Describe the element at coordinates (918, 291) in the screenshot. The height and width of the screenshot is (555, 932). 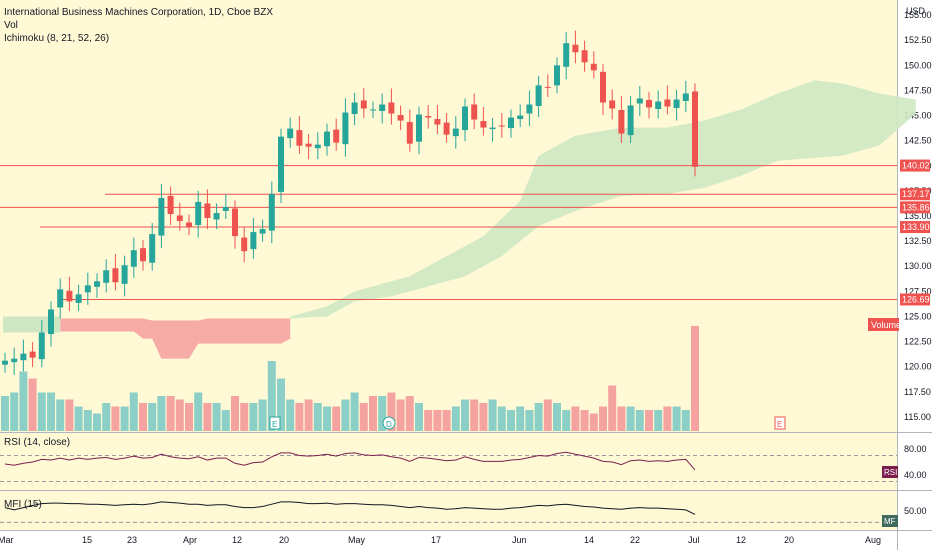
I see `price-tick-label: 127.50` at that location.